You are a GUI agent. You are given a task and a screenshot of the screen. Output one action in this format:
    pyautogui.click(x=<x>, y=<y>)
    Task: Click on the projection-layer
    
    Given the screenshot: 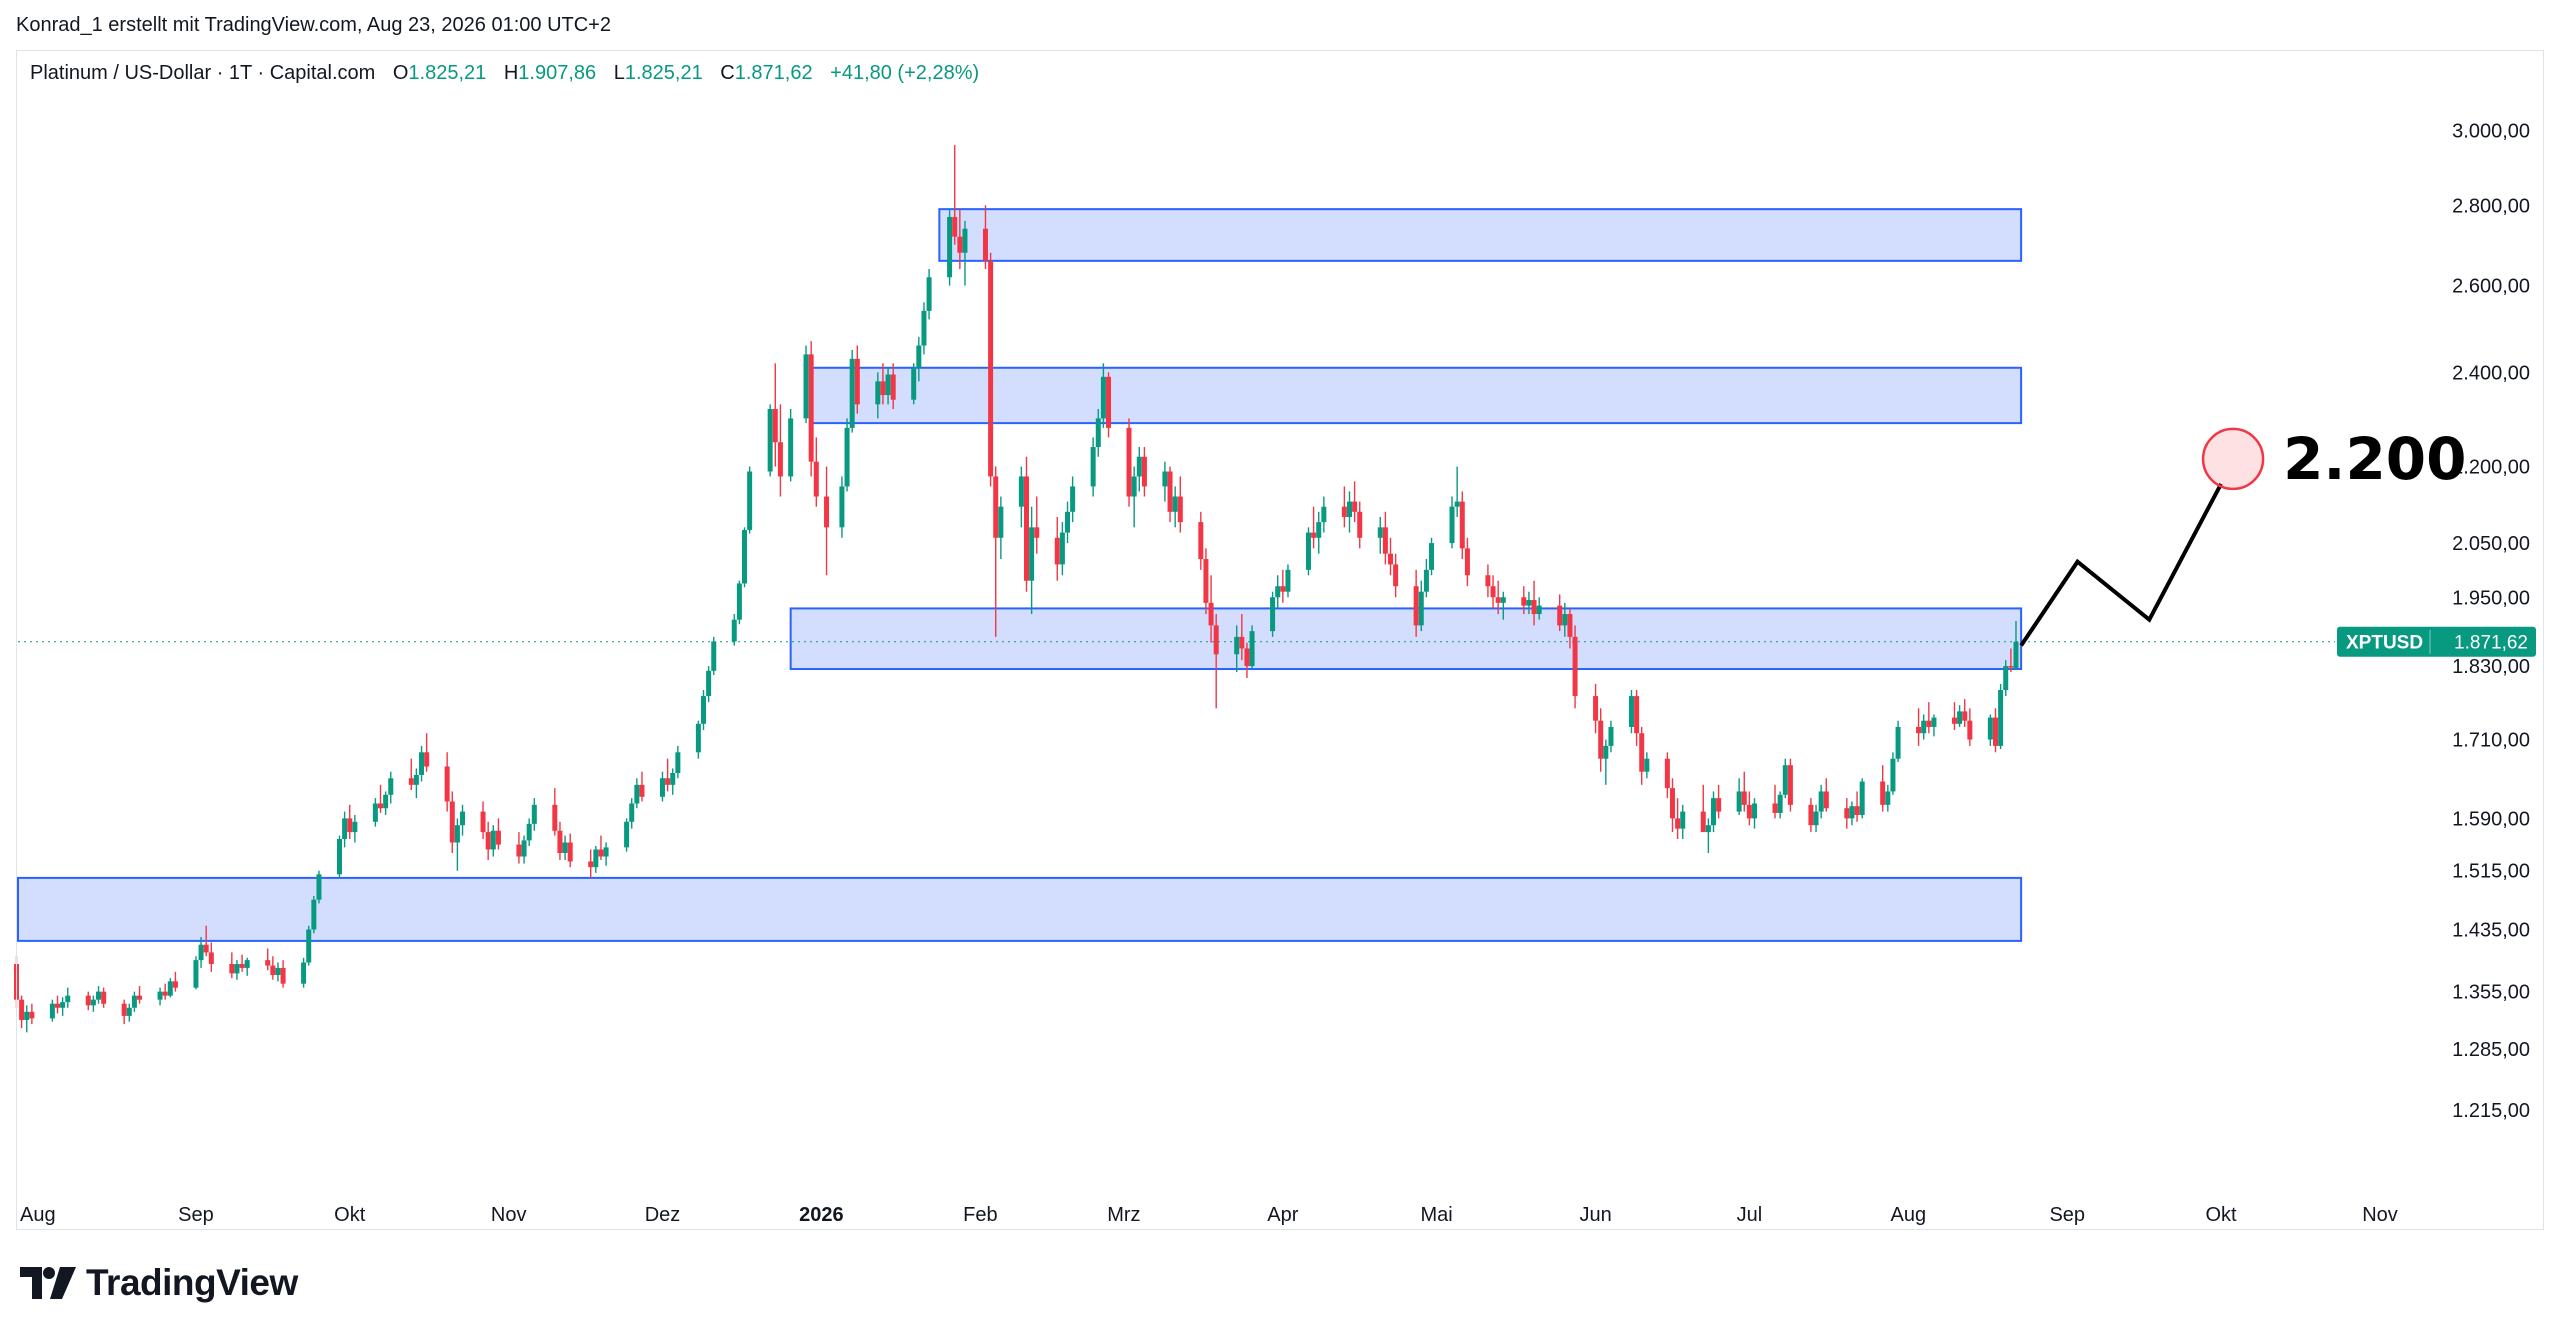 What is the action you would take?
    pyautogui.click(x=2142, y=537)
    